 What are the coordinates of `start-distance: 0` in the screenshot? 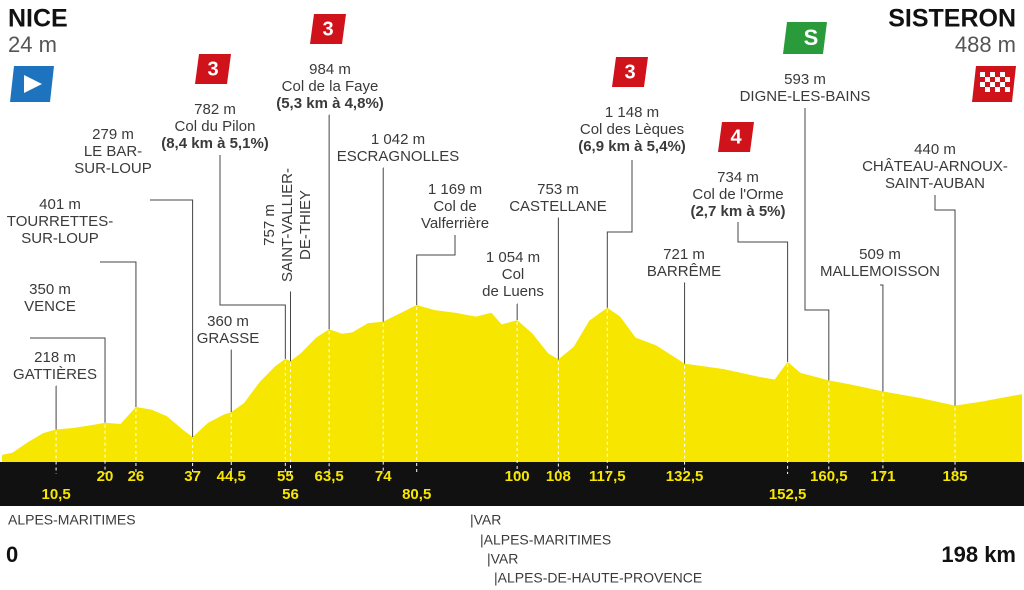 It's located at (12, 554).